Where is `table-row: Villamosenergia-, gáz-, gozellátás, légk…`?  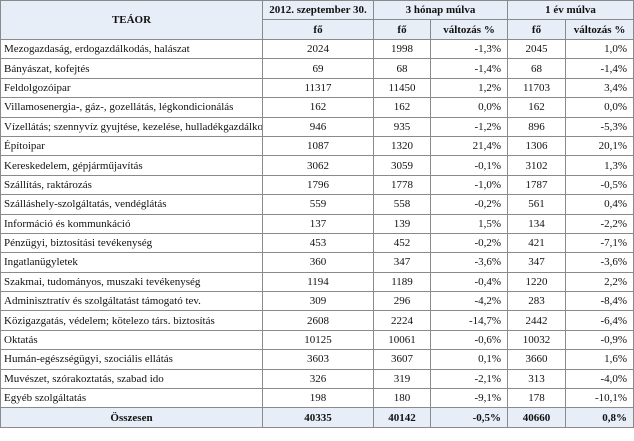 table-row: Villamosenergia-, gáz-, gozellátás, légk… is located at coordinates (317, 107).